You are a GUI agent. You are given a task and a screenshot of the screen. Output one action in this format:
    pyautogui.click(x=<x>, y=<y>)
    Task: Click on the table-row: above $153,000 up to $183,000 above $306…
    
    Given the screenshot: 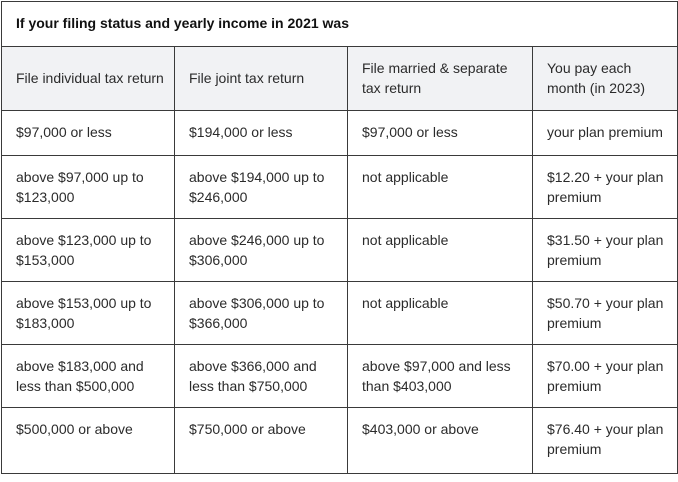 What is the action you would take?
    pyautogui.click(x=339, y=313)
    